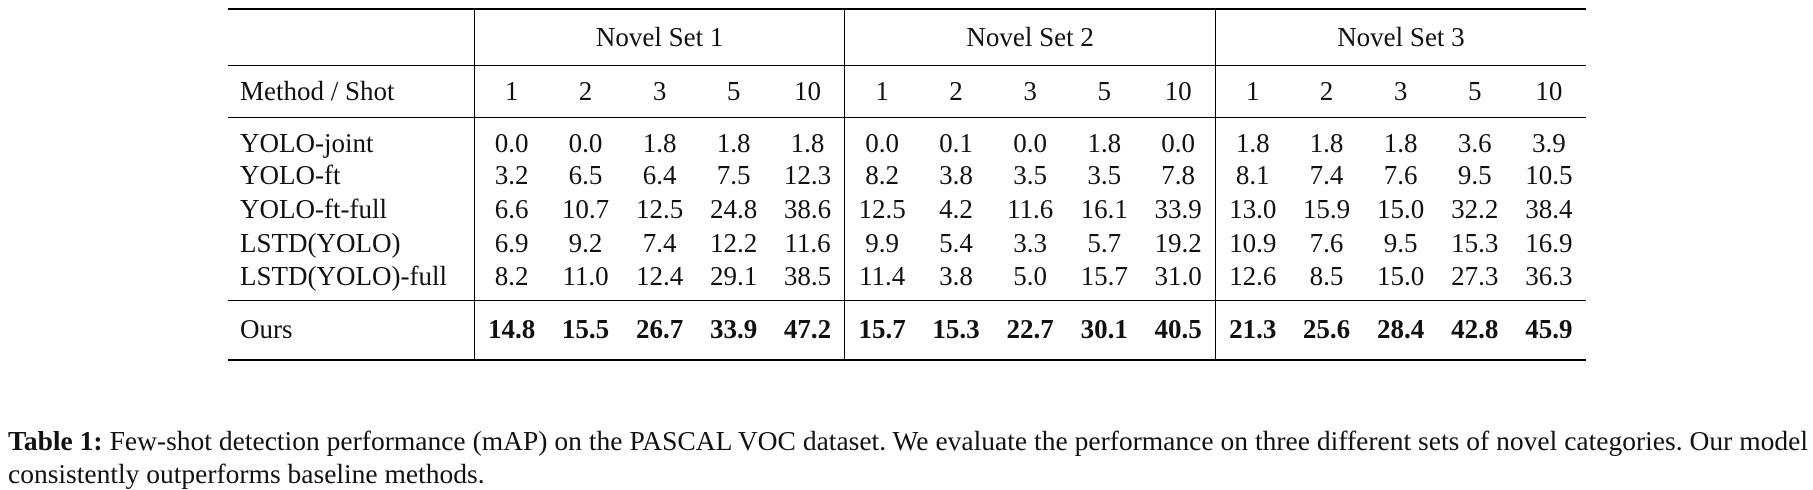 This screenshot has width=1813, height=490. What do you see at coordinates (1326, 330) in the screenshot?
I see `map-value-cell: 25.6` at bounding box center [1326, 330].